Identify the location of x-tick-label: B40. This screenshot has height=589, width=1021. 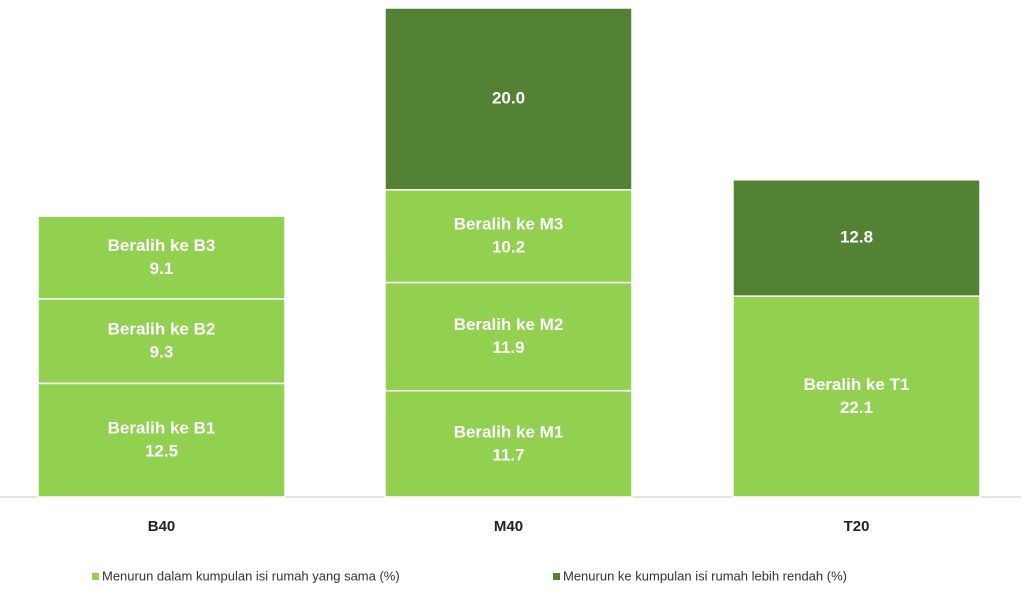
(162, 526).